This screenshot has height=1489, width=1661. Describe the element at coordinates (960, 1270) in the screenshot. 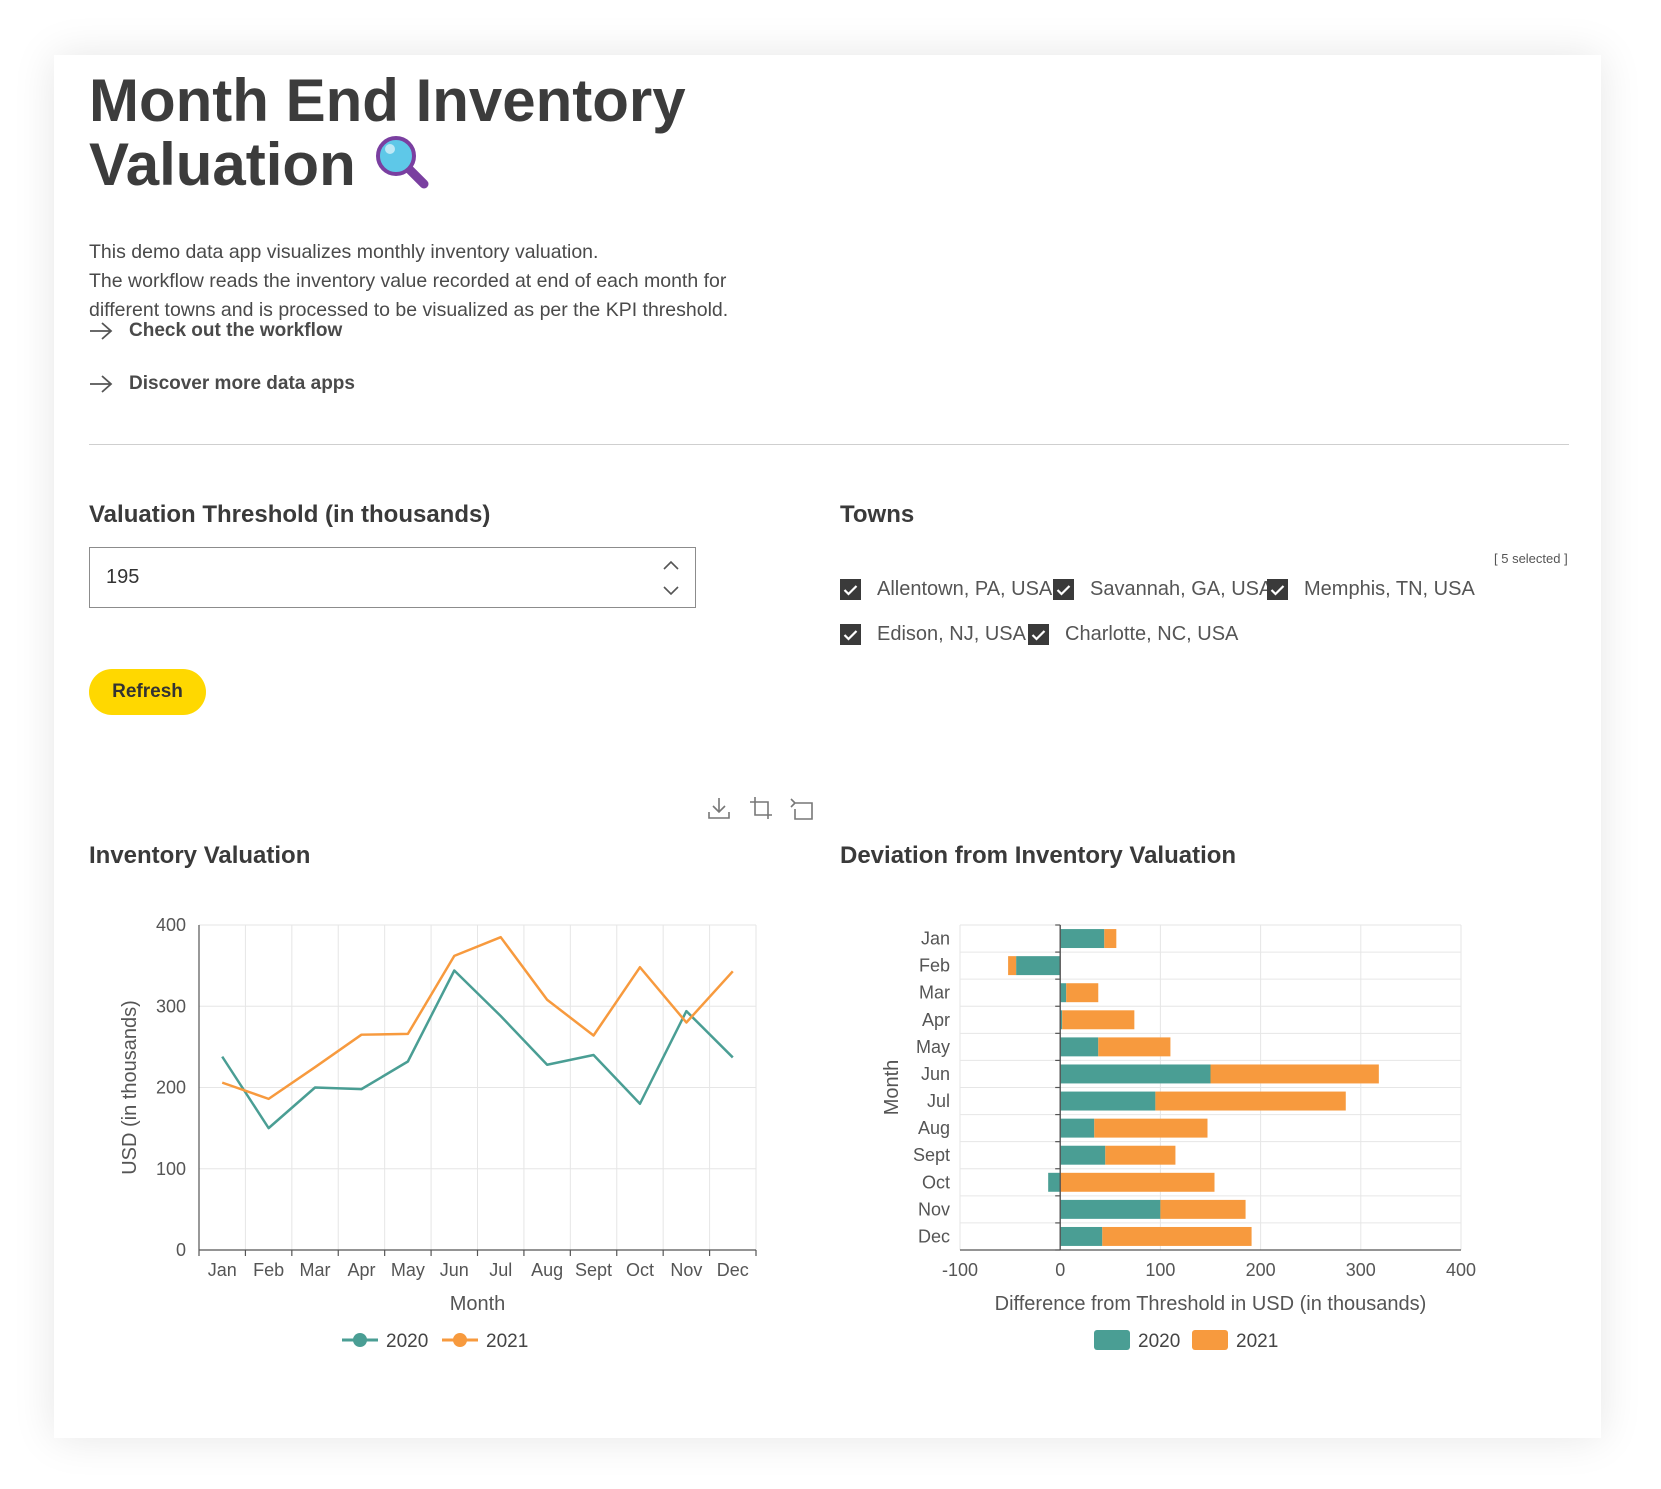

I see `x-tick-label: -100` at that location.